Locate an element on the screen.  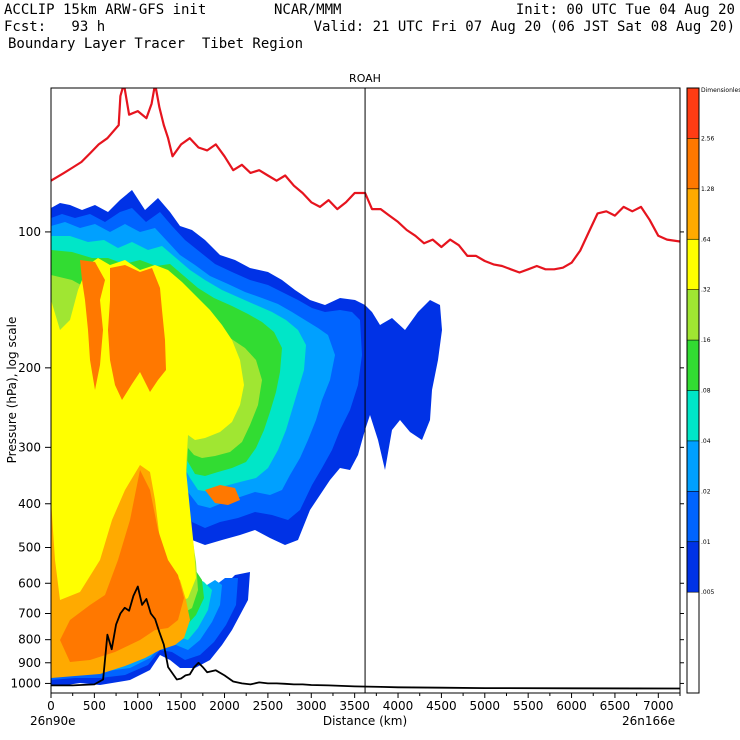
y-axis-label: Pressure (hPa), log scale is located at coordinates (12, 390).